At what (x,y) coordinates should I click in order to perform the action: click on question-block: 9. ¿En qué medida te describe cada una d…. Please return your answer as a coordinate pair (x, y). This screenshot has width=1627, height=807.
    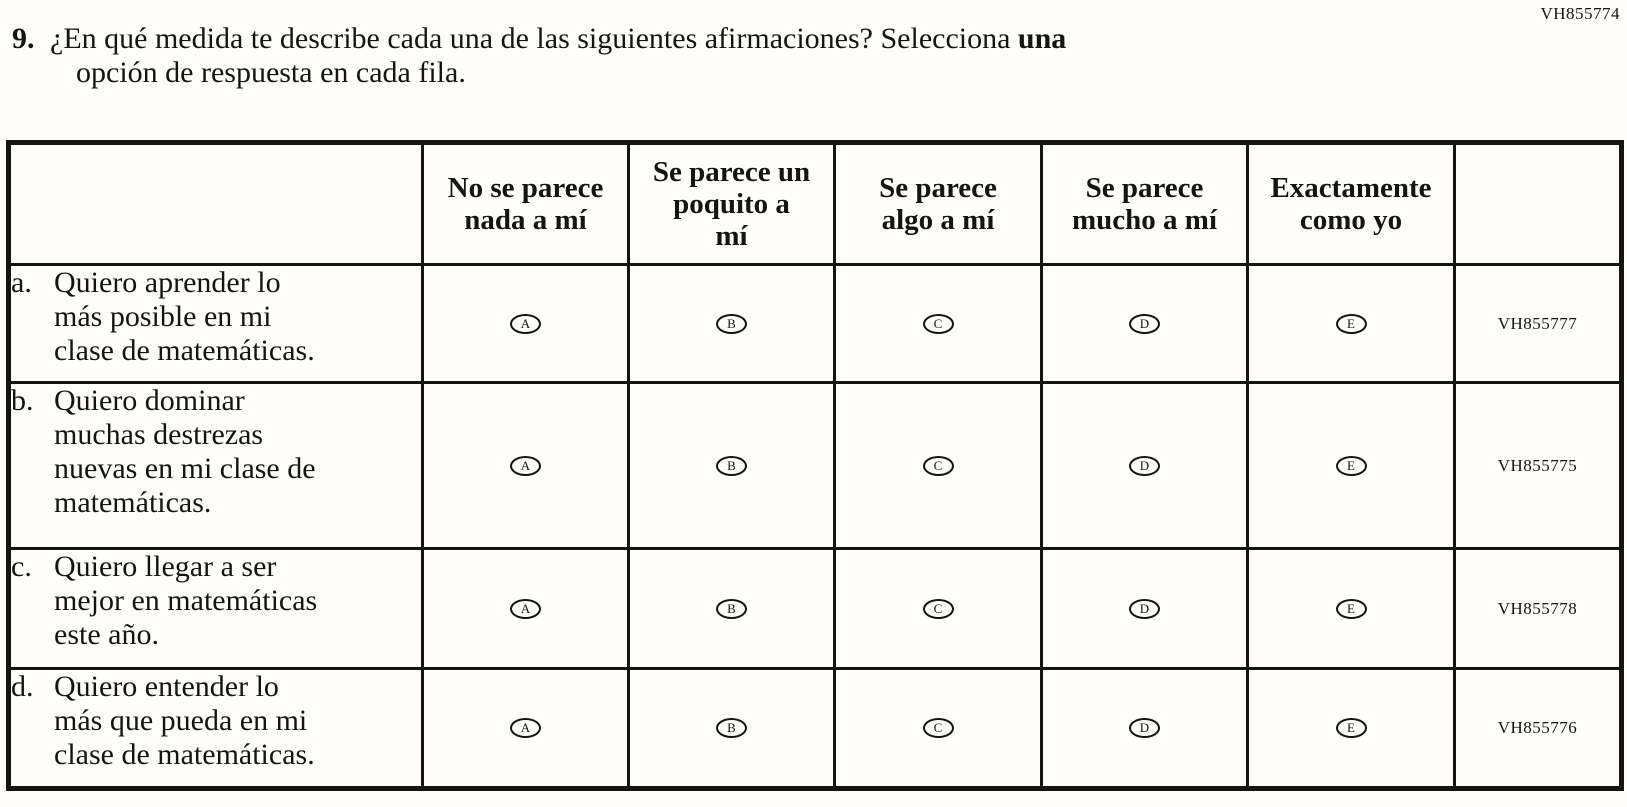
    Looking at the image, I should click on (539, 56).